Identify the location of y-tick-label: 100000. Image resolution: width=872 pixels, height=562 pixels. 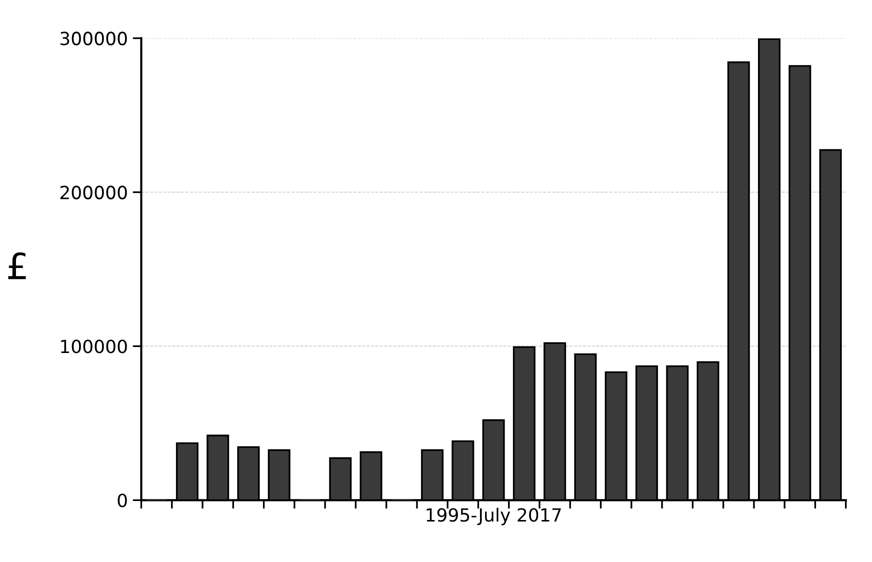
(94, 347).